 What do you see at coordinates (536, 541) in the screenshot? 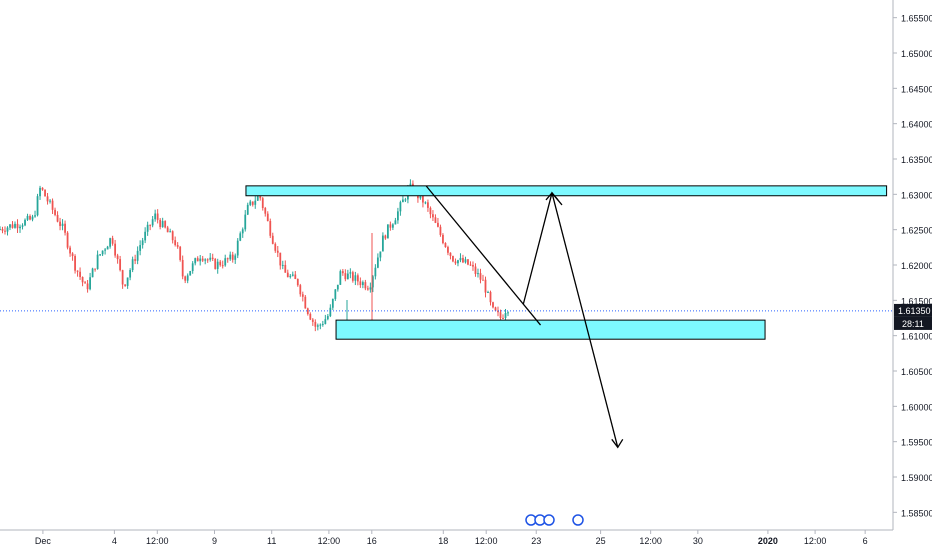
I see `x-tick-label: 23` at bounding box center [536, 541].